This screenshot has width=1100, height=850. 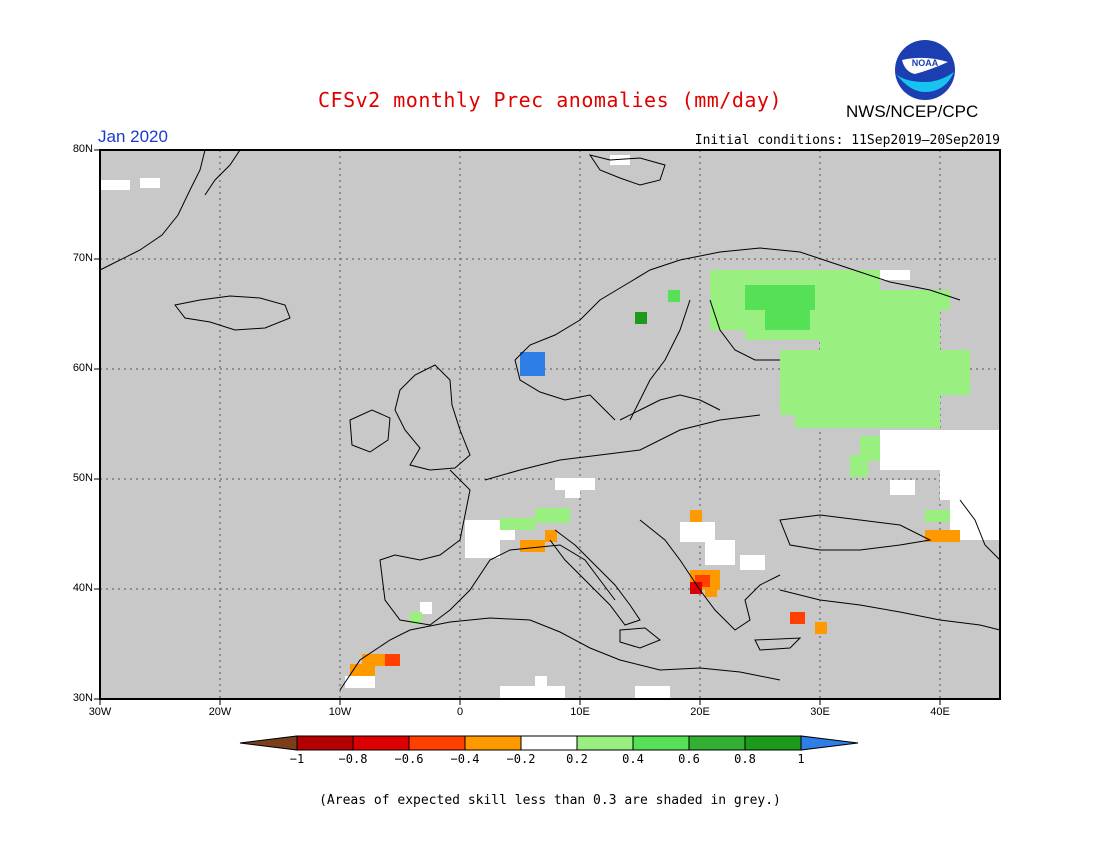 What do you see at coordinates (550, 100) in the screenshot?
I see `map-title: CFSv2 monthly Prec anomalies (mm/day)` at bounding box center [550, 100].